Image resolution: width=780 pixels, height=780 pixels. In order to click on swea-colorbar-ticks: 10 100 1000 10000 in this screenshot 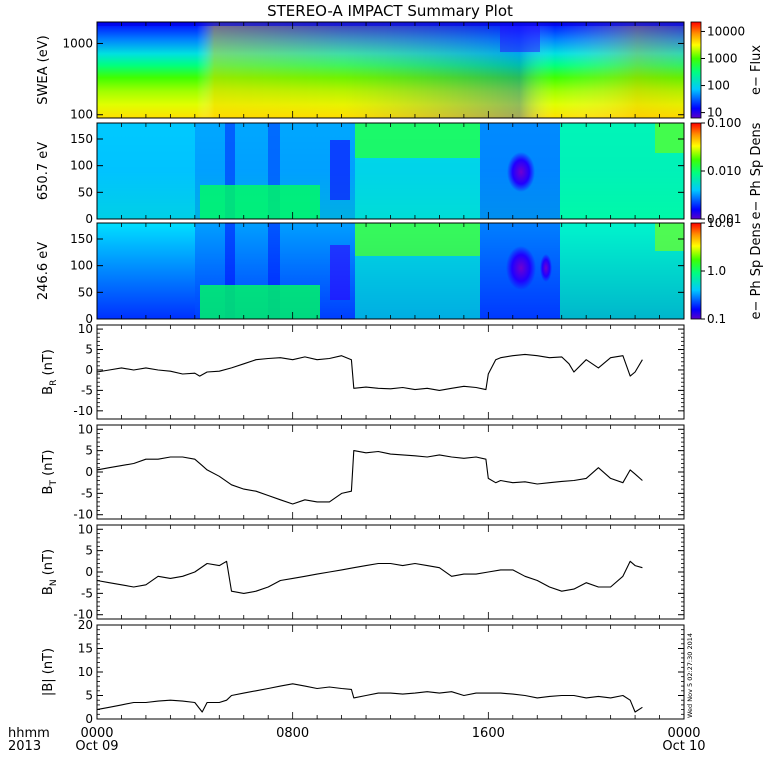, I will do `click(723, 72)`.